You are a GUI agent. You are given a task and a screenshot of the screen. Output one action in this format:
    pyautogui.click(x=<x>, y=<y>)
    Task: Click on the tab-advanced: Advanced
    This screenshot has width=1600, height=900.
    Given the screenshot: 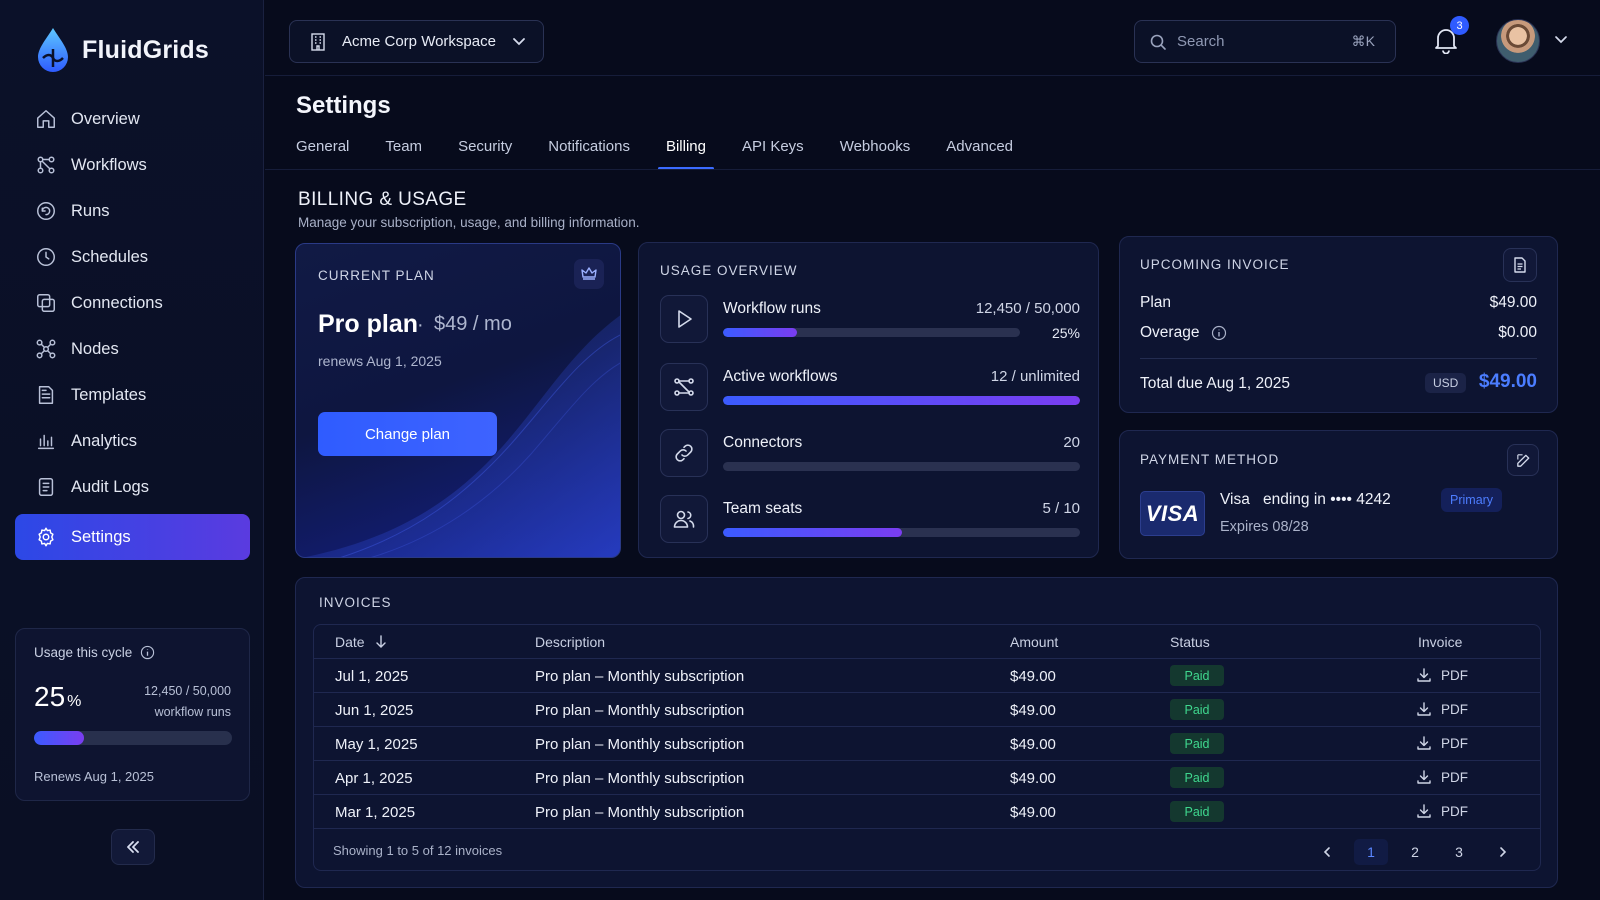 What is the action you would take?
    pyautogui.click(x=980, y=146)
    